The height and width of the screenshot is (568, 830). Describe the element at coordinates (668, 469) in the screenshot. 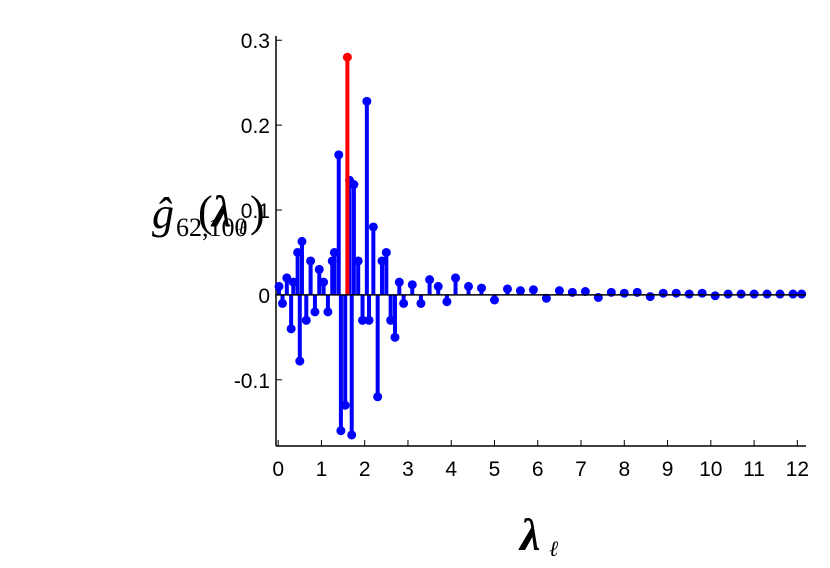

I see `x-tick-label: 9` at that location.